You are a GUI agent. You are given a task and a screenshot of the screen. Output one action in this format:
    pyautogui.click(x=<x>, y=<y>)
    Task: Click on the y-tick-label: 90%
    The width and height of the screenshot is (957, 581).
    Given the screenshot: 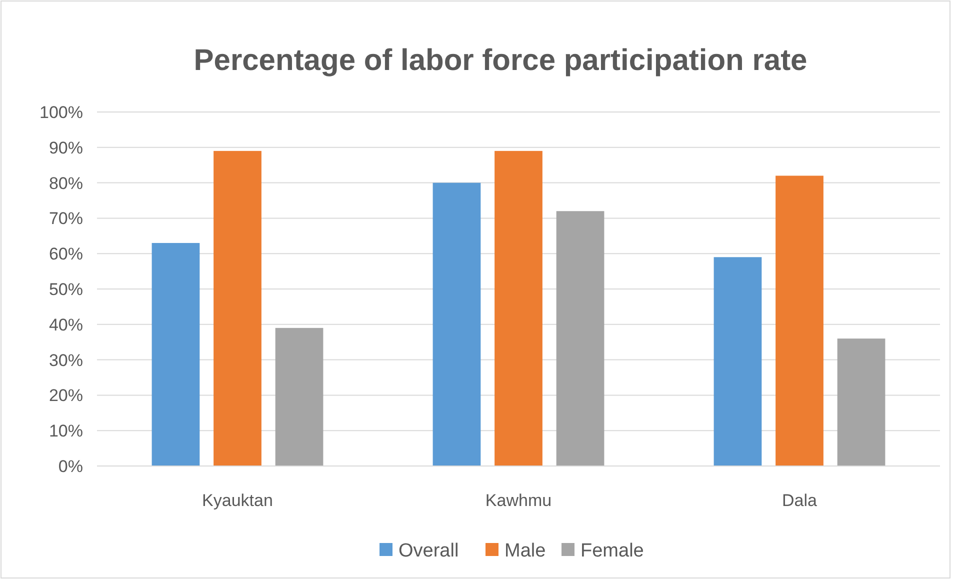 What is the action you would take?
    pyautogui.click(x=65, y=148)
    